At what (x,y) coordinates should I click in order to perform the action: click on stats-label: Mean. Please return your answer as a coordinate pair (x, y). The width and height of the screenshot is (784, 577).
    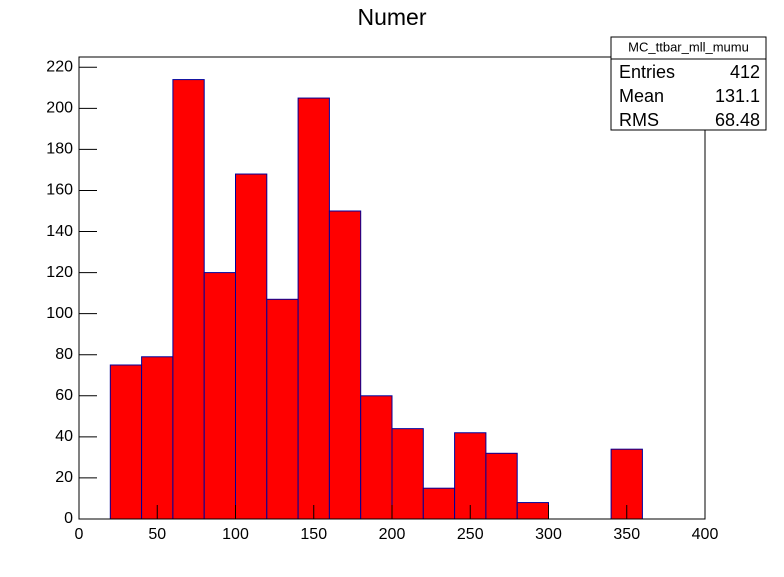
    Looking at the image, I should click on (641, 96).